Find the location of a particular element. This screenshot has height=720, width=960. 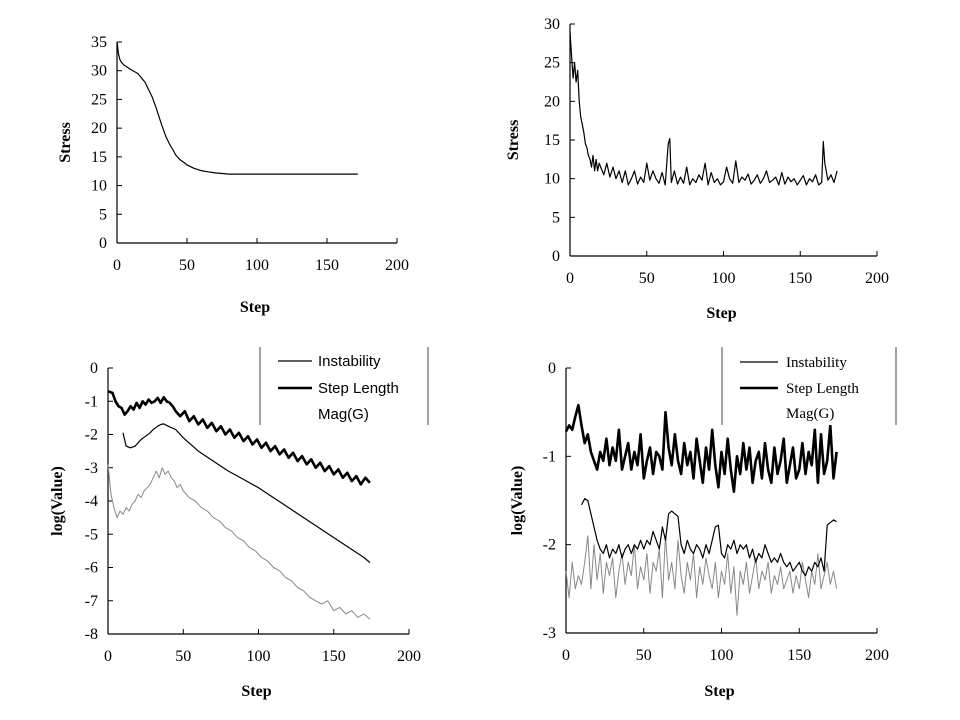

chart-panel-1: 0 50 100 150 200 0 5 10 15 20 25 30 35 Step Stress is located at coordinates (233, 175).